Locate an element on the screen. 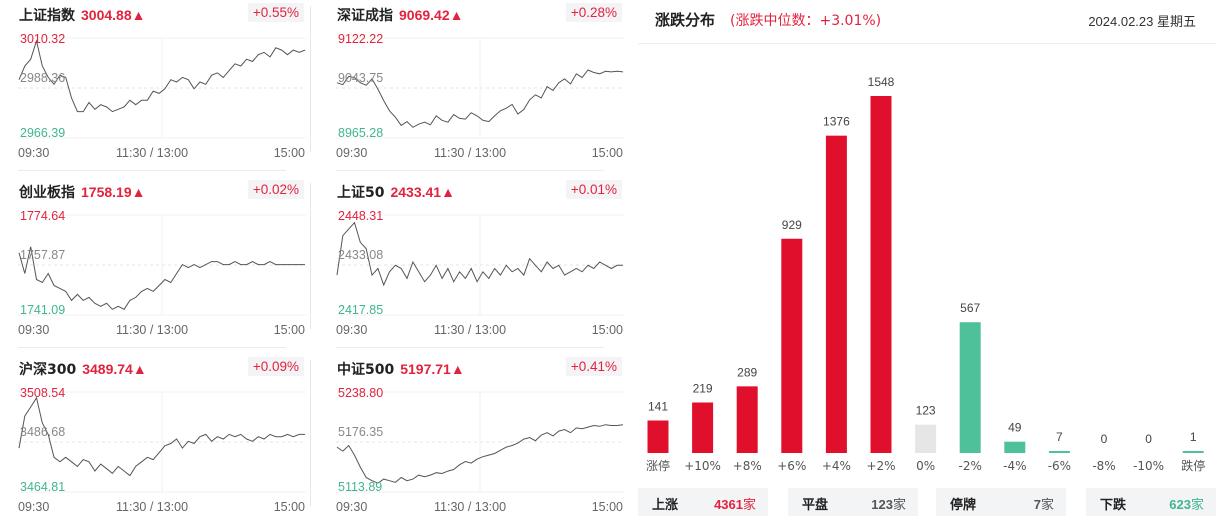 Image resolution: width=1216 pixels, height=518 pixels. index-intraday-chart: 1774.64 1757.87 1741.09 is located at coordinates (162, 262).